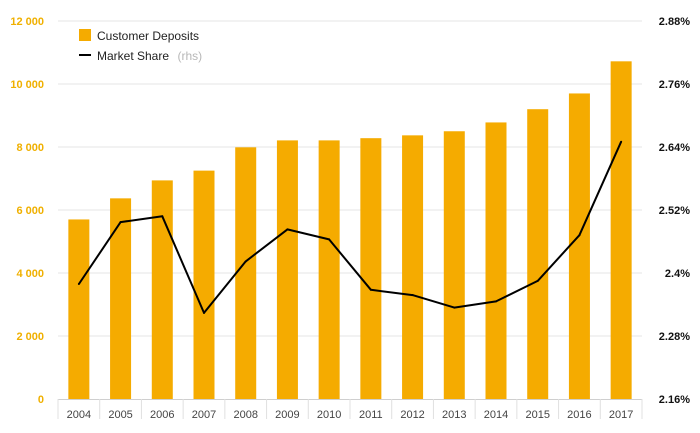 The width and height of the screenshot is (700, 433). Describe the element at coordinates (621, 415) in the screenshot. I see `x-tick-label: 2017` at that location.